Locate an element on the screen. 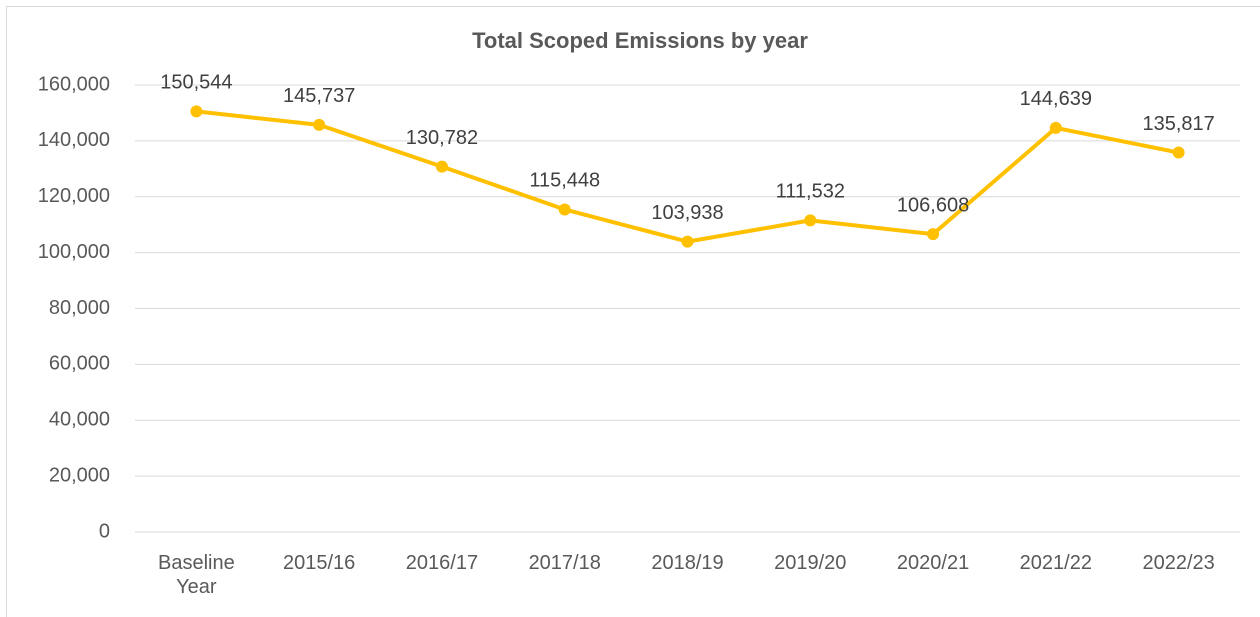 This screenshot has height=617, width=1260. x-tick-label: 2017/18 is located at coordinates (564, 563).